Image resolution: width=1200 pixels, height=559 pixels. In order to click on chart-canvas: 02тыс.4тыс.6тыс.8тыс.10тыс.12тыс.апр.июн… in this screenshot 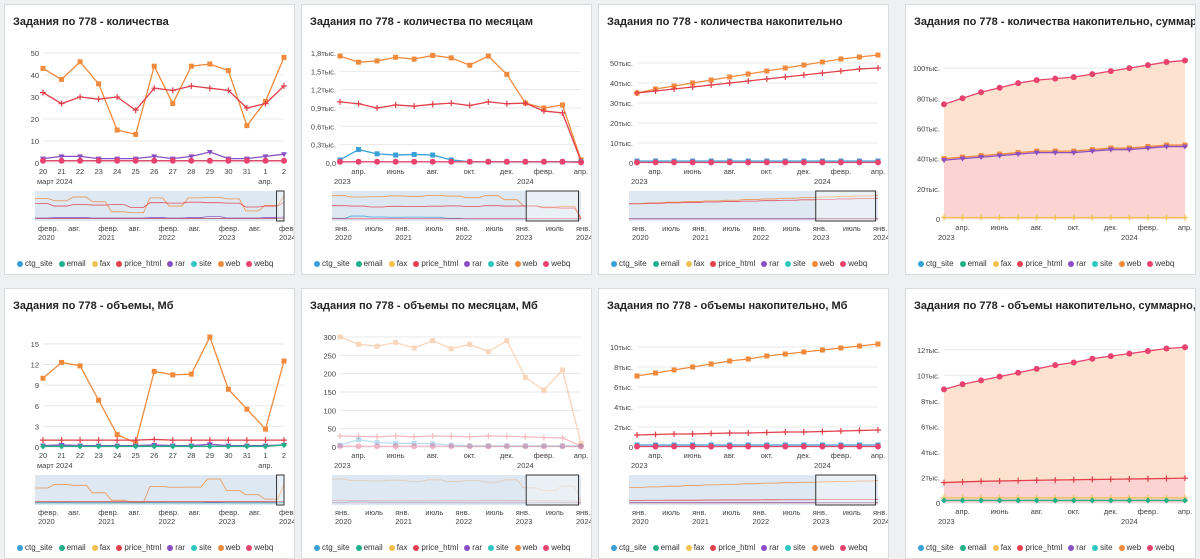, I will do `click(1051, 424)`.